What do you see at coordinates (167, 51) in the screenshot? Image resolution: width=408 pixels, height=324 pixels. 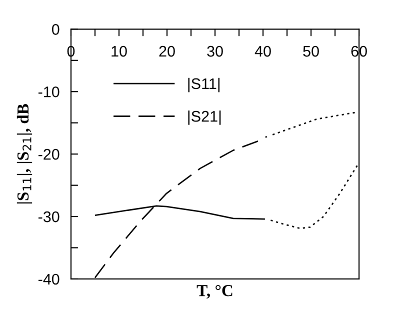 I see `x-tick-label: 20` at bounding box center [167, 51].